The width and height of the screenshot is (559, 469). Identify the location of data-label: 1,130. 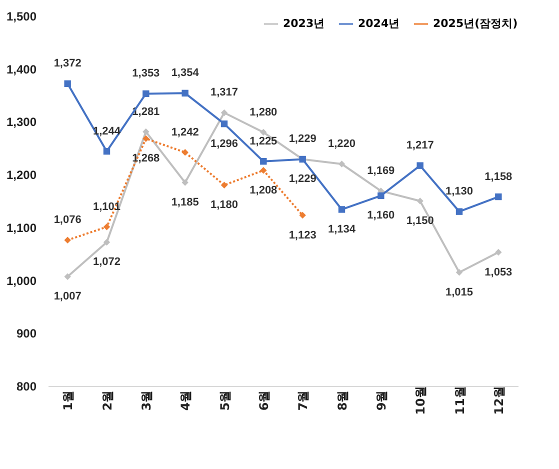
(459, 192).